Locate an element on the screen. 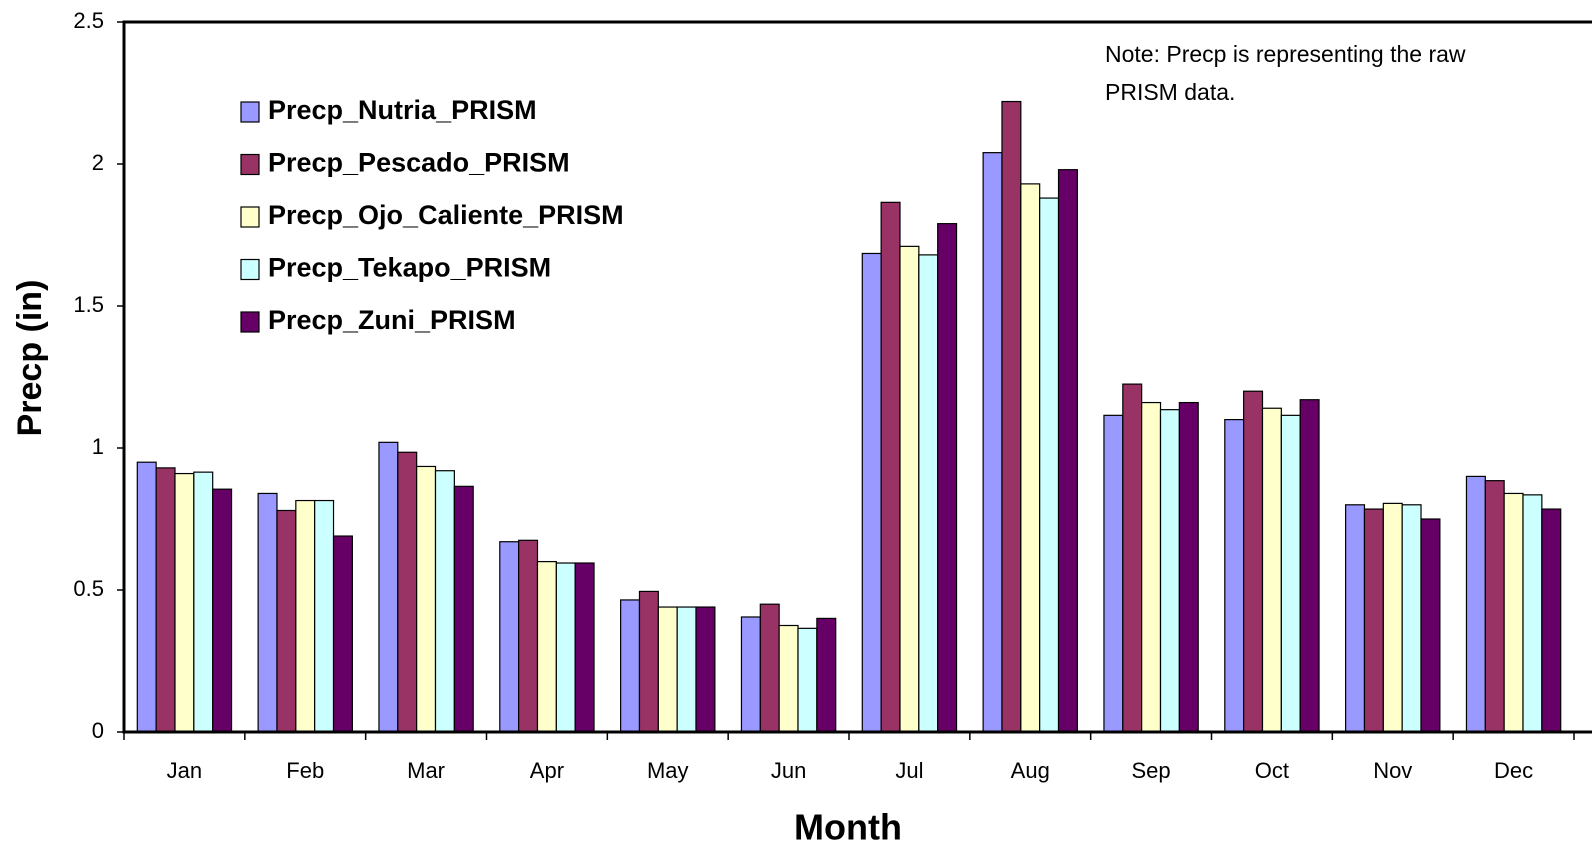  legend-label: Precp_Tekapo_PRISM is located at coordinates (409, 268).